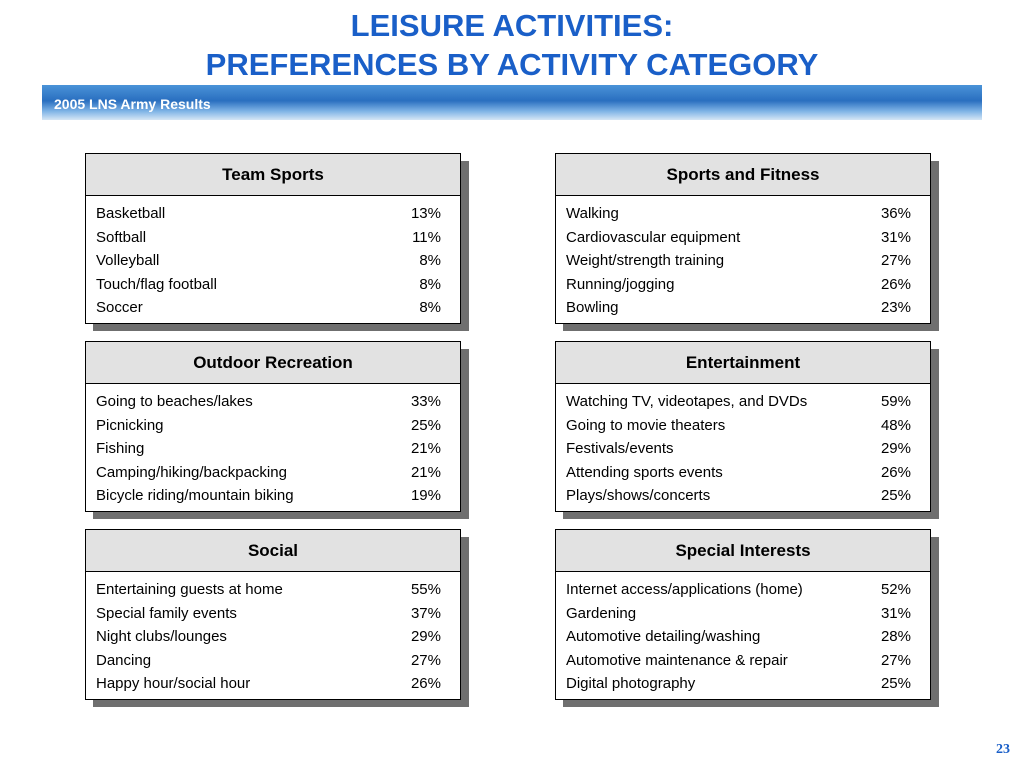  Describe the element at coordinates (273, 286) in the screenshot. I see `list-item: Touch/flag football 8%` at that location.